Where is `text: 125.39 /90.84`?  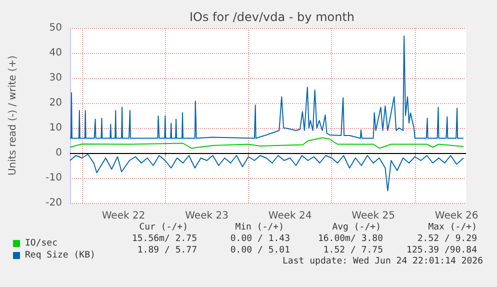
text: 125.39 /90.84 is located at coordinates (441, 251).